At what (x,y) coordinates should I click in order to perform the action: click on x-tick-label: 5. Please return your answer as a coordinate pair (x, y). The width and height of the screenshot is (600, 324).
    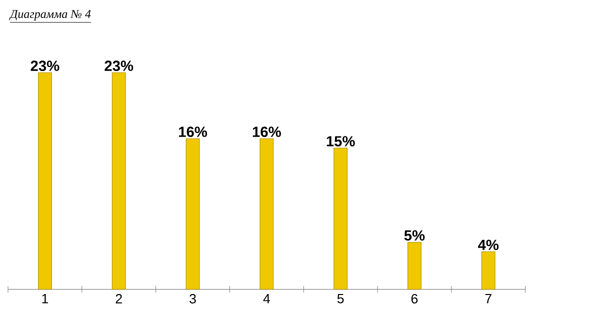
    Looking at the image, I should click on (340, 299).